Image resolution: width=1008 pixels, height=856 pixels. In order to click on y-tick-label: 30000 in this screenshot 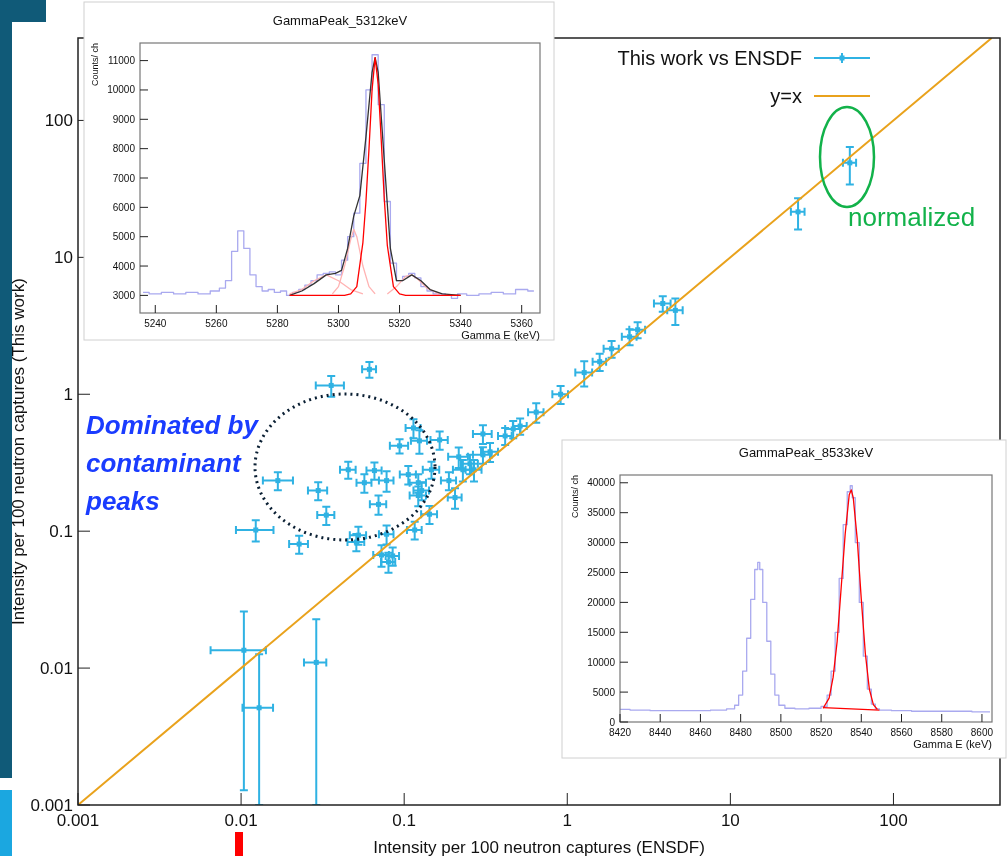, I will do `click(601, 543)`.